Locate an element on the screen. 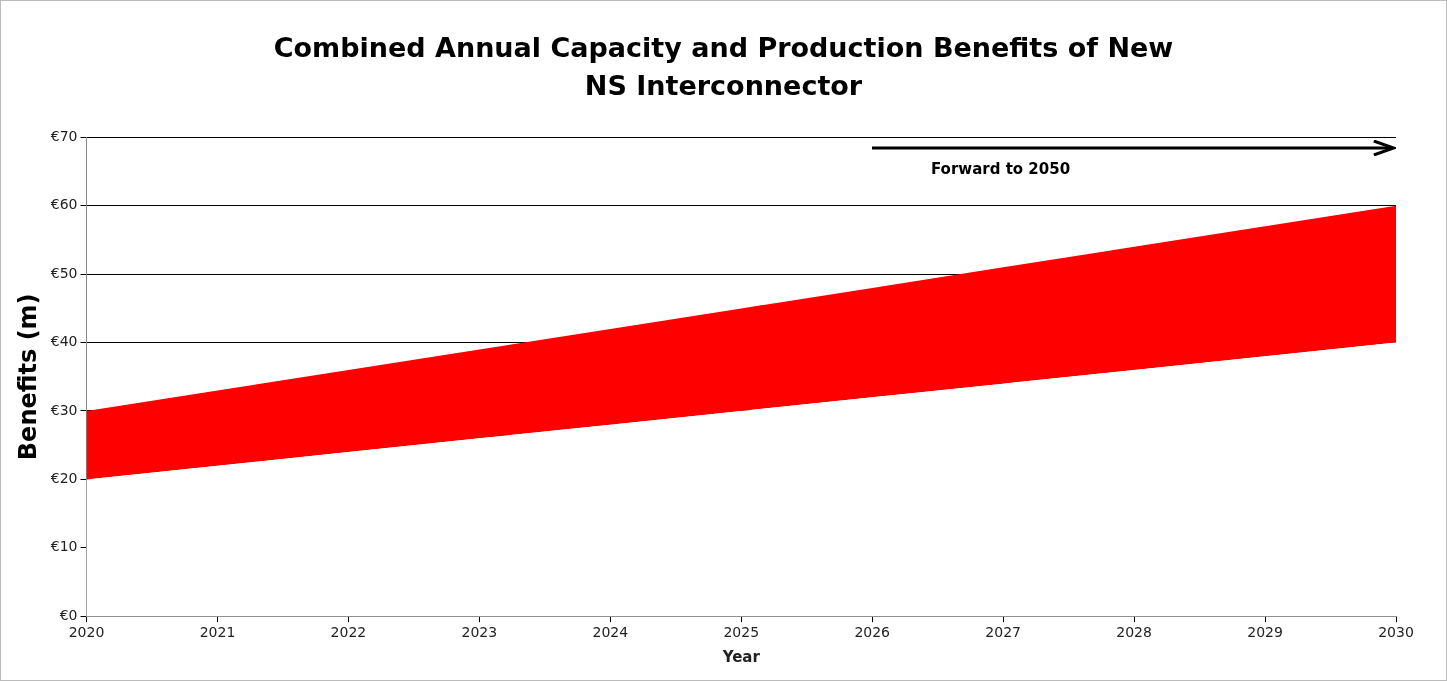 This screenshot has height=681, width=1447. annotation: Forward to 2050 is located at coordinates (1000, 168).